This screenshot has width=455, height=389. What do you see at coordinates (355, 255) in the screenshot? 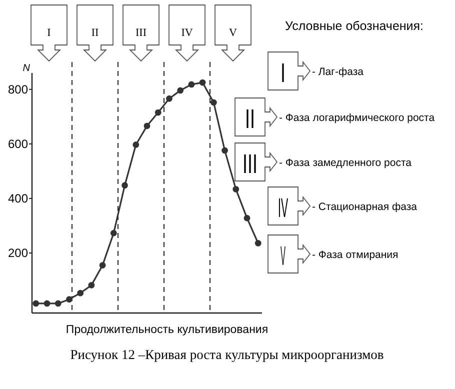
I see `text: - Фаза отмирания` at bounding box center [355, 255].